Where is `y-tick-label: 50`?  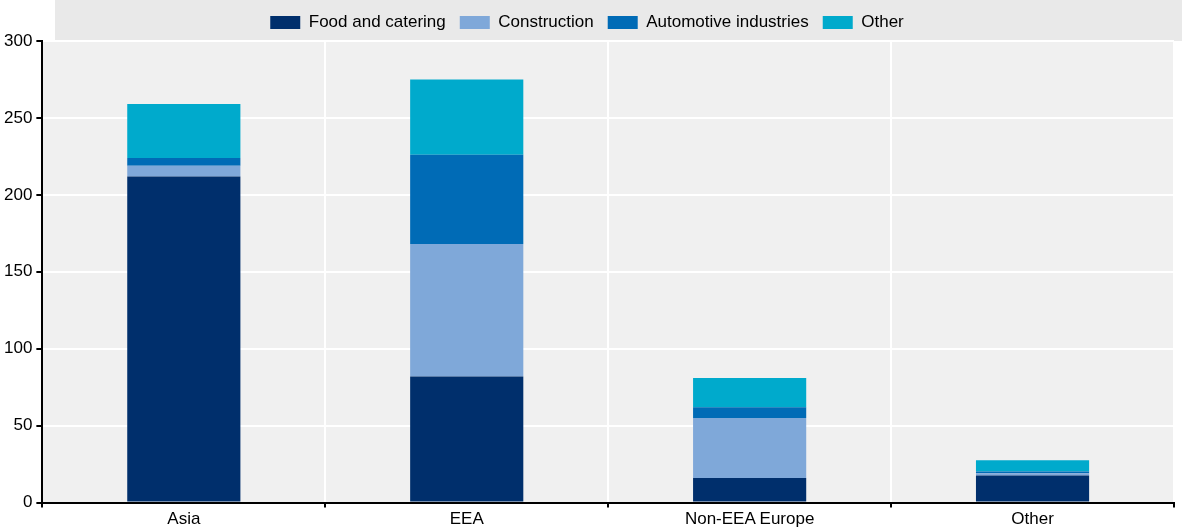
y-tick-label: 50 is located at coordinates (23, 425).